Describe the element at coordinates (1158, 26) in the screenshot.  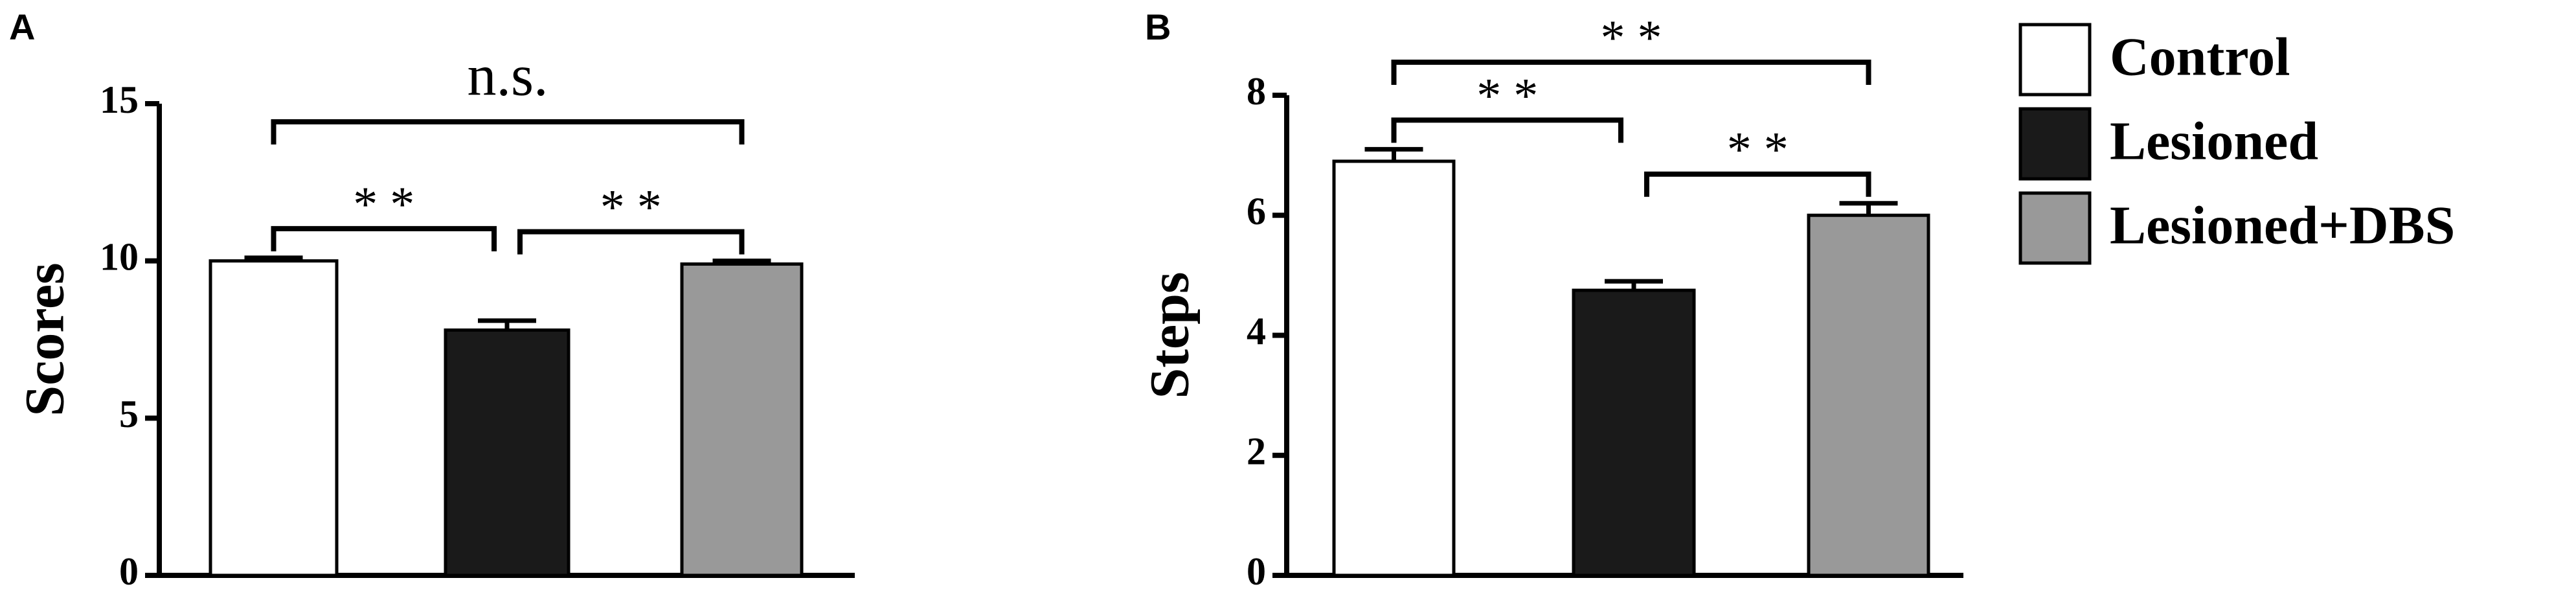
I see `panel-label: B` at that location.